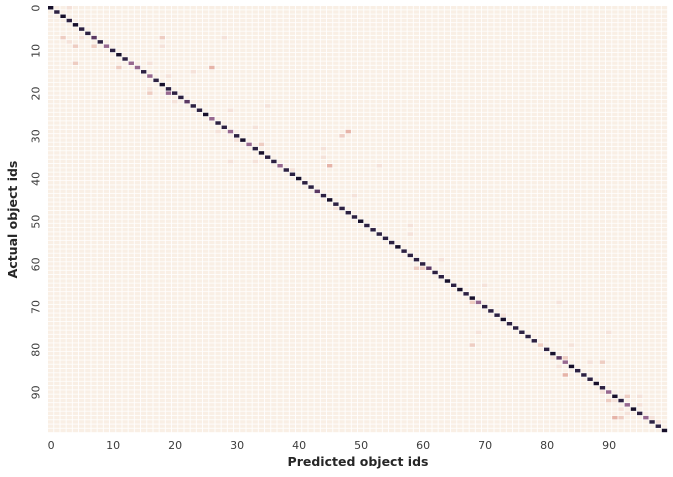 This screenshot has width=673, height=477. I want to click on x-tick-label: 40, so click(299, 445).